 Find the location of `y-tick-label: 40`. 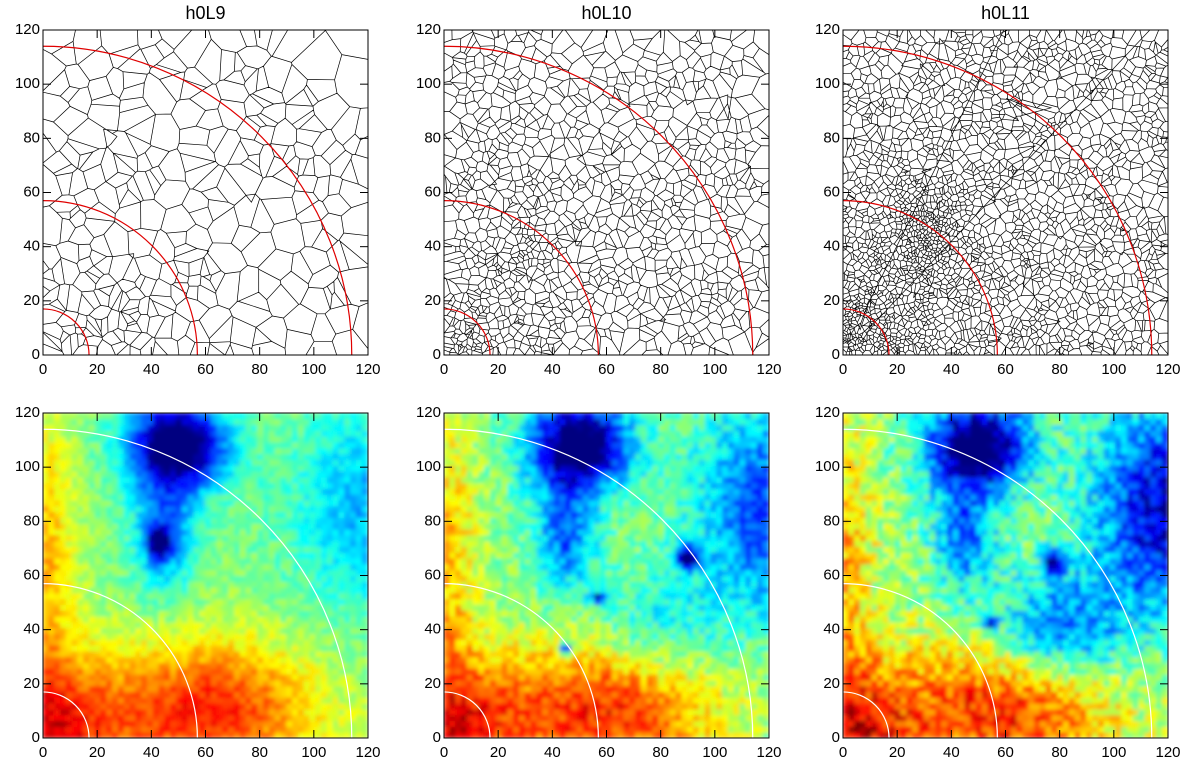

y-tick-label: 40 is located at coordinates (31, 246).